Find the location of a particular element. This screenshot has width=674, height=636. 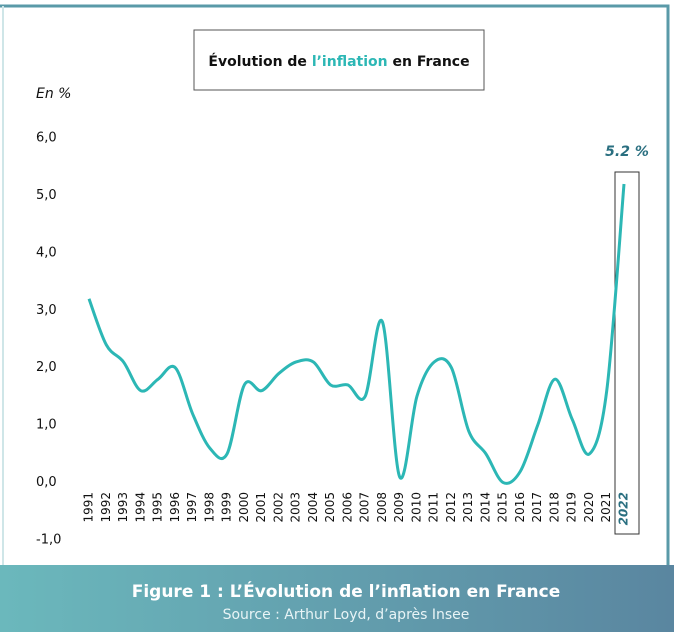

x-tick-label: 1997 is located at coordinates (192, 507).